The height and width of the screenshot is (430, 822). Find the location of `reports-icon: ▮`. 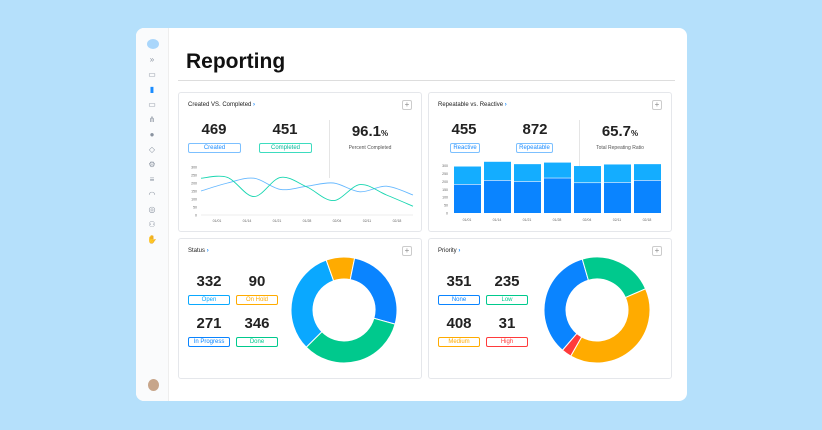

reports-icon: ▮ is located at coordinates (152, 89).